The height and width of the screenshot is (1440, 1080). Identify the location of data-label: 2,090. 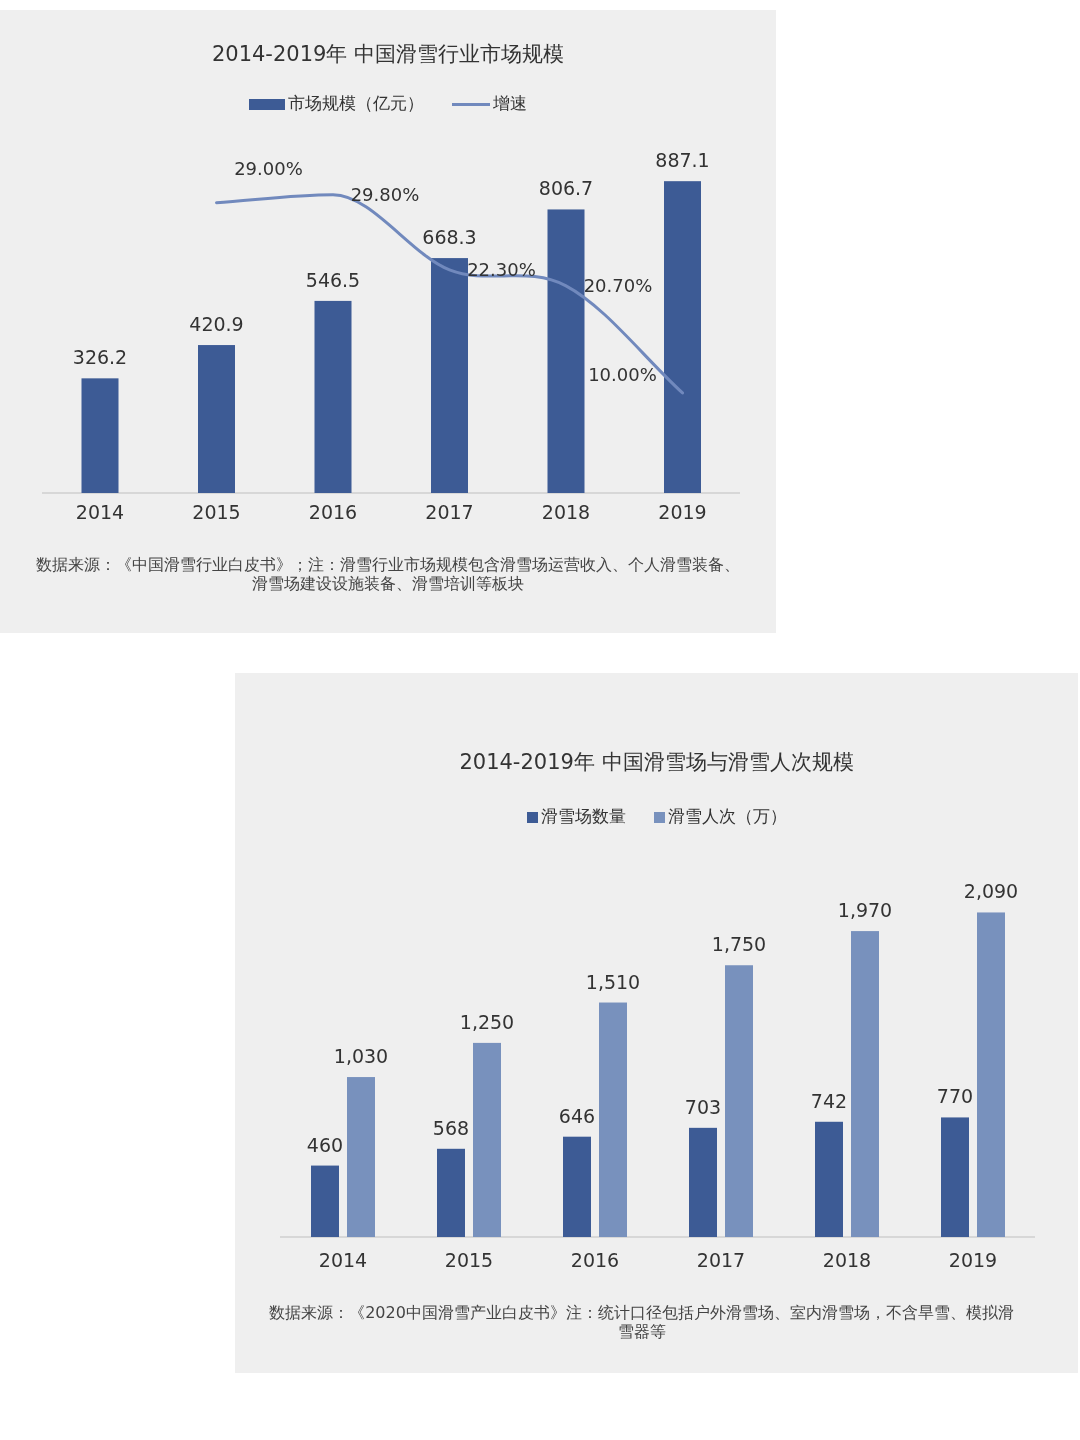
(991, 891).